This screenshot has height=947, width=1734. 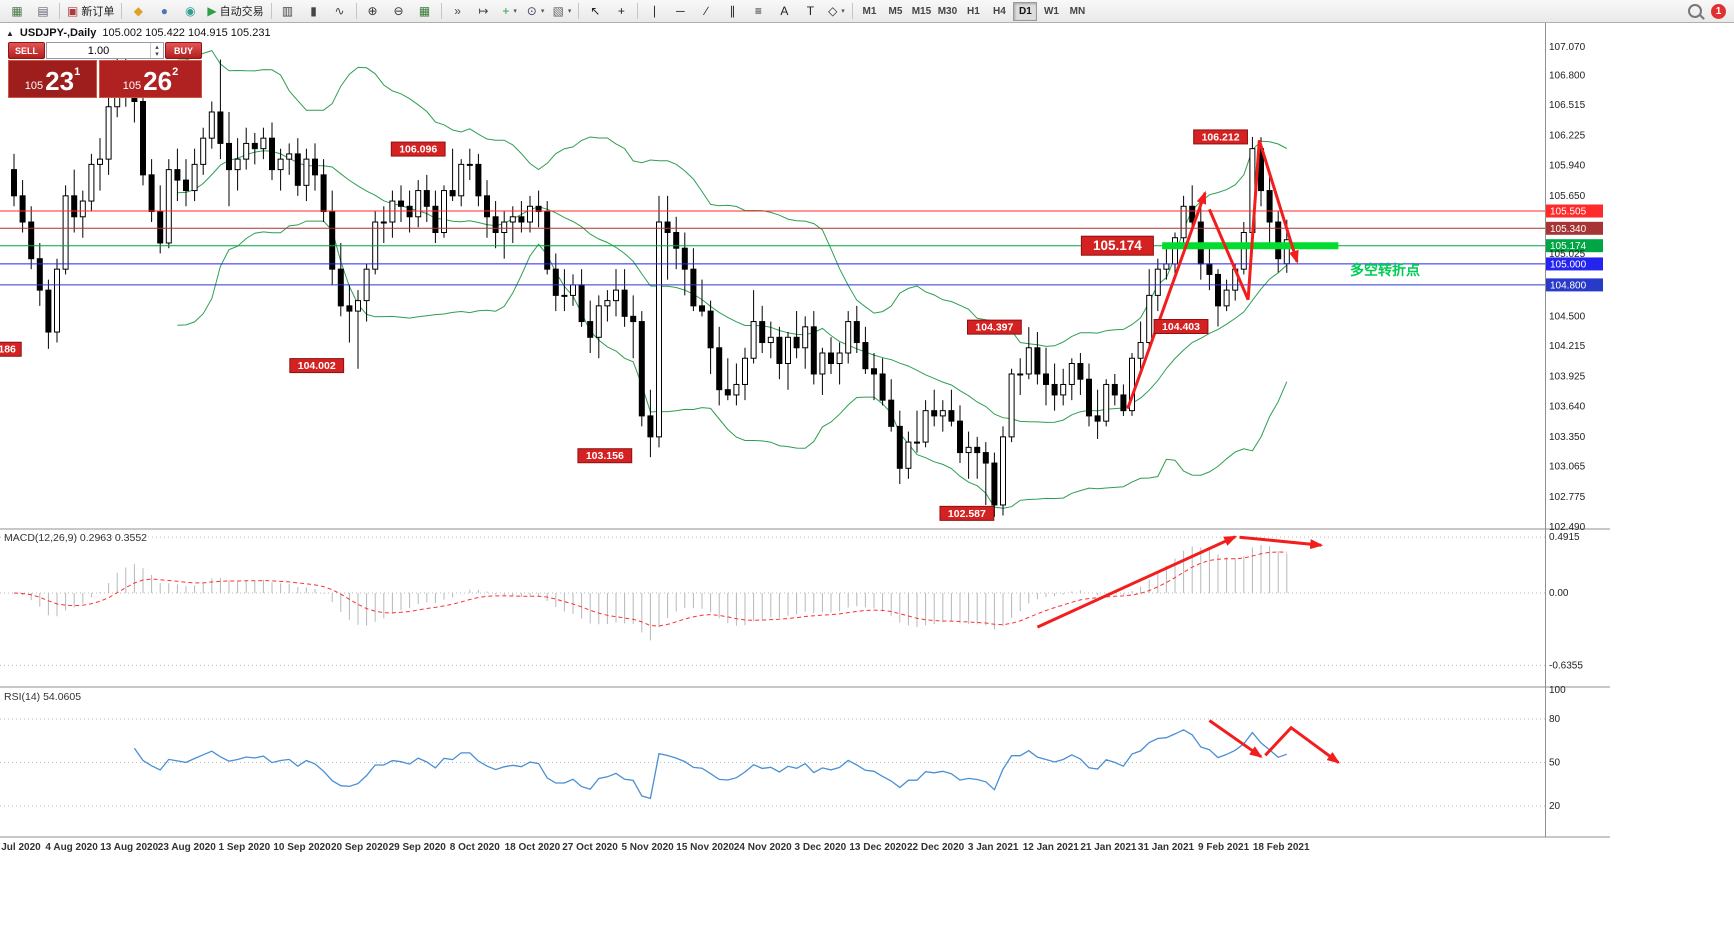 What do you see at coordinates (1567, 497) in the screenshot?
I see `svg-text: 102.775` at bounding box center [1567, 497].